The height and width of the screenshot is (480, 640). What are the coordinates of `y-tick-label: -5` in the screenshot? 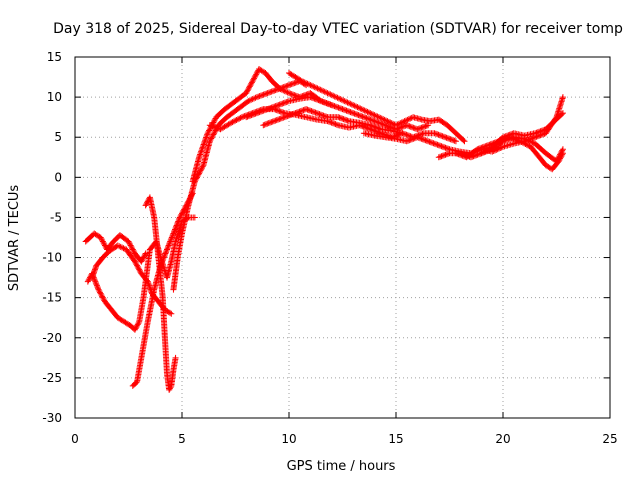 It's located at (56, 217).